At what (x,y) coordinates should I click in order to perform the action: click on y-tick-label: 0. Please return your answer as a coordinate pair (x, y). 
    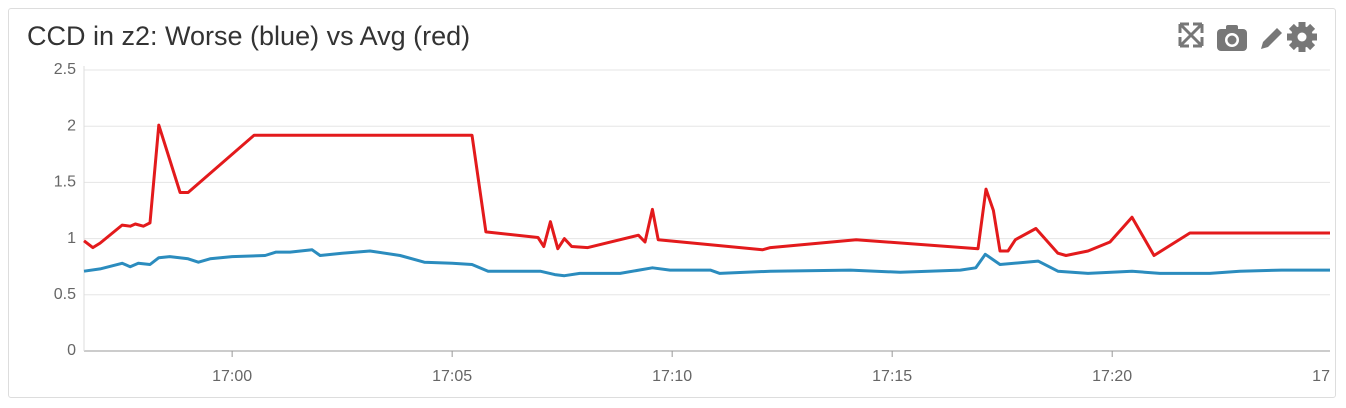
    Looking at the image, I should click on (71, 350).